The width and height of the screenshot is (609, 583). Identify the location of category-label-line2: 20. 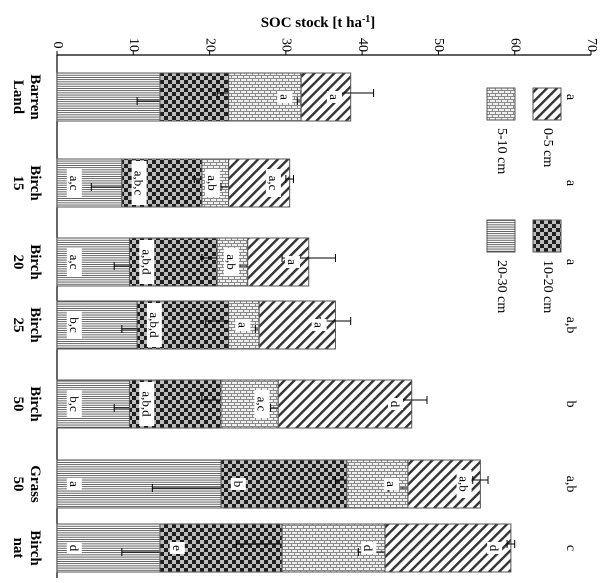
(18, 262).